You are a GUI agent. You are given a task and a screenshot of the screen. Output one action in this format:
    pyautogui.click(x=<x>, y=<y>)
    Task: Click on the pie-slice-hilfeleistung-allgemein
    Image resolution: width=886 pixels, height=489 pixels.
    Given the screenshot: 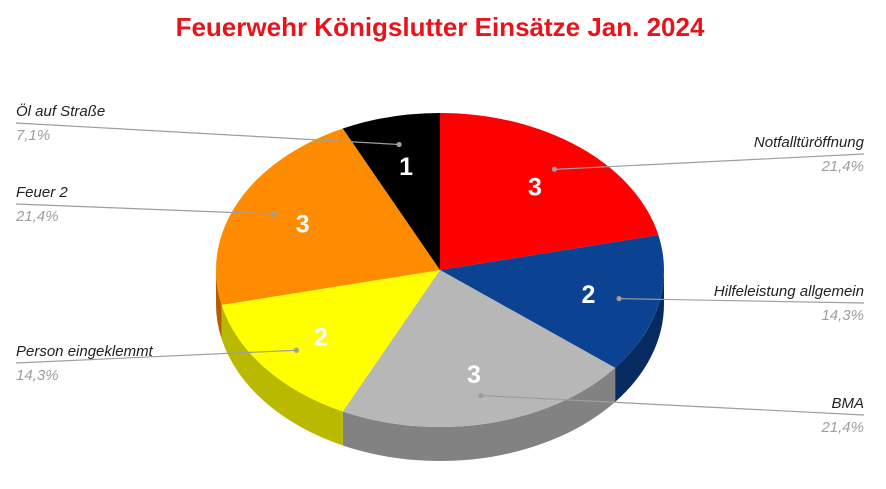 What is the action you would take?
    pyautogui.click(x=552, y=301)
    